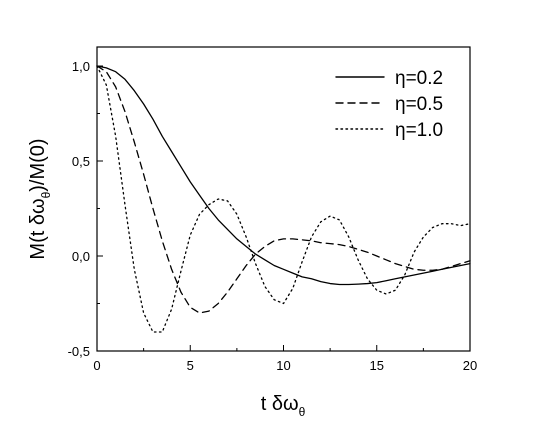 Image resolution: width=545 pixels, height=421 pixels. What do you see at coordinates (190, 365) in the screenshot?
I see `x-tick-label-2: 5` at bounding box center [190, 365].